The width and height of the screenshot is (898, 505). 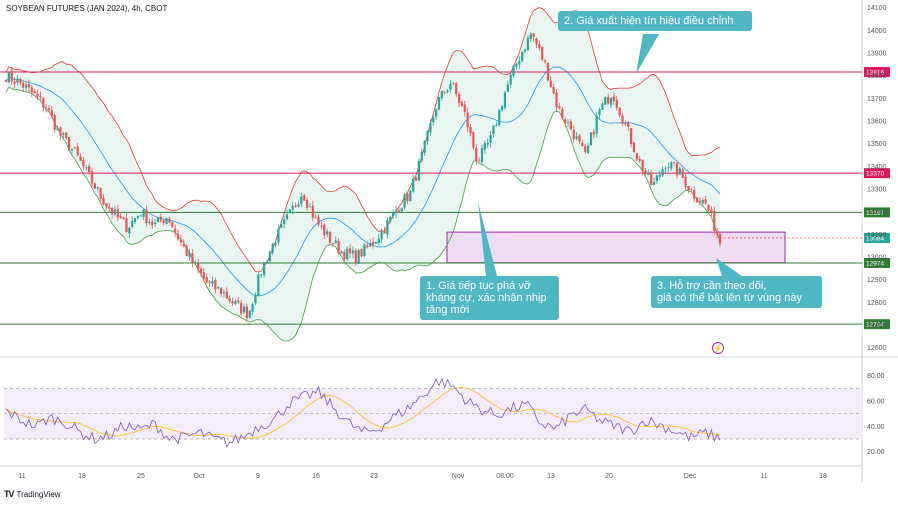 What do you see at coordinates (479, 286) in the screenshot?
I see `annotation-line: 1. Giá tiếp tục phá vỡ` at bounding box center [479, 286].